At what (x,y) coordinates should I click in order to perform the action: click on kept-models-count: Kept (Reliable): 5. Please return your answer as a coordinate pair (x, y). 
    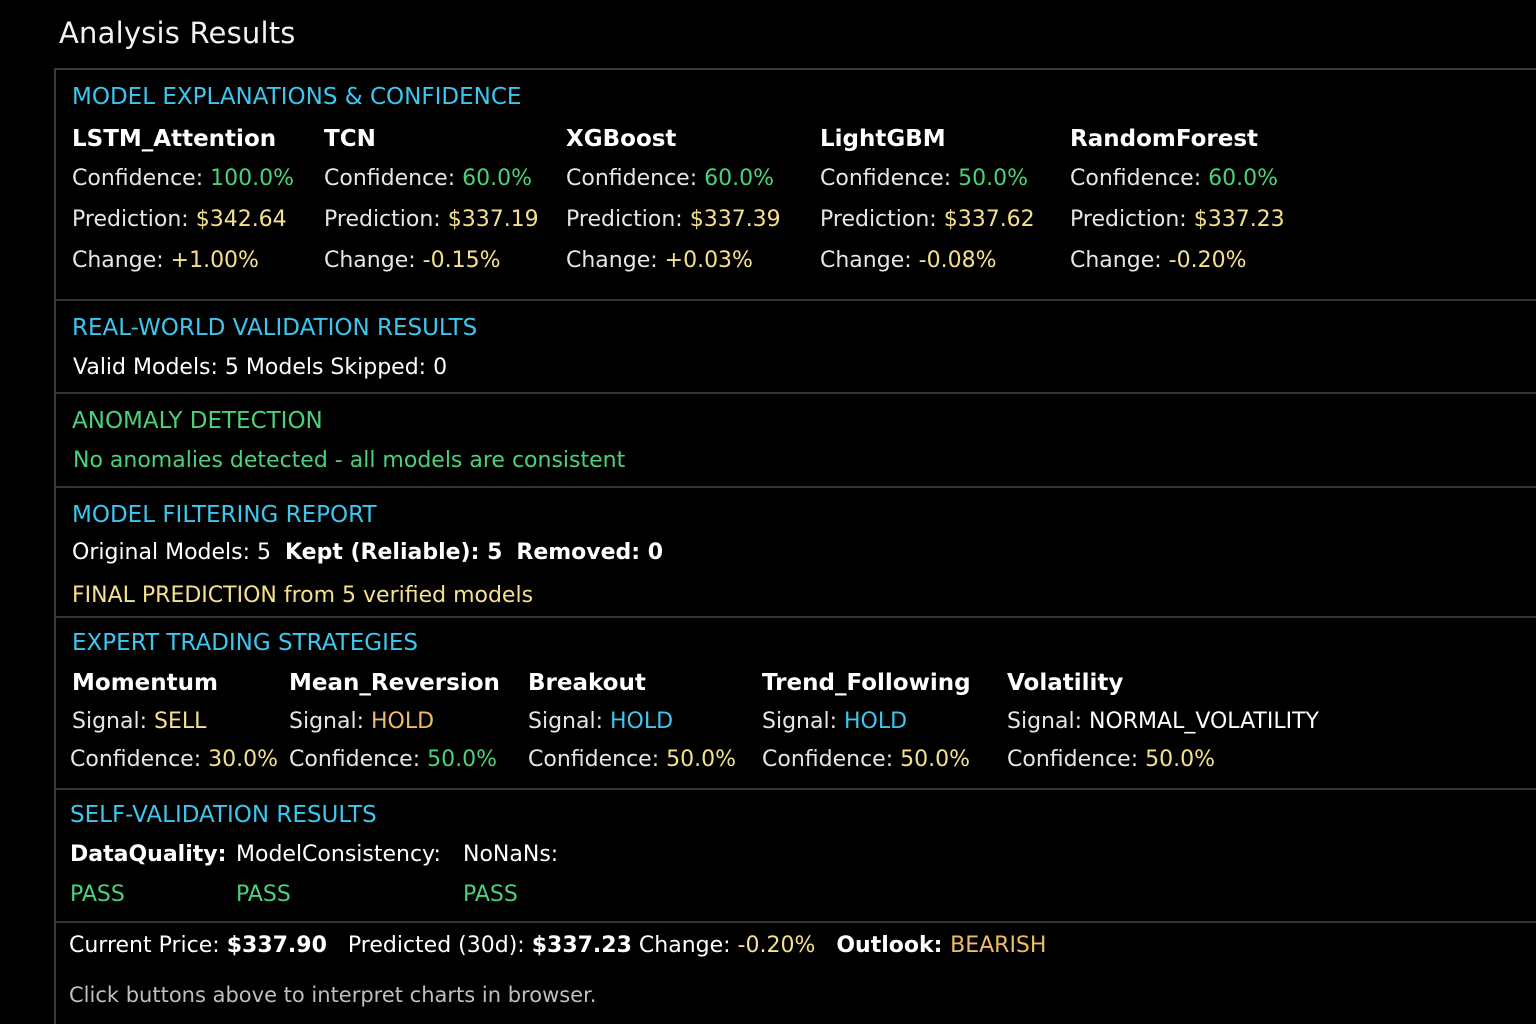
    Looking at the image, I should click on (394, 552).